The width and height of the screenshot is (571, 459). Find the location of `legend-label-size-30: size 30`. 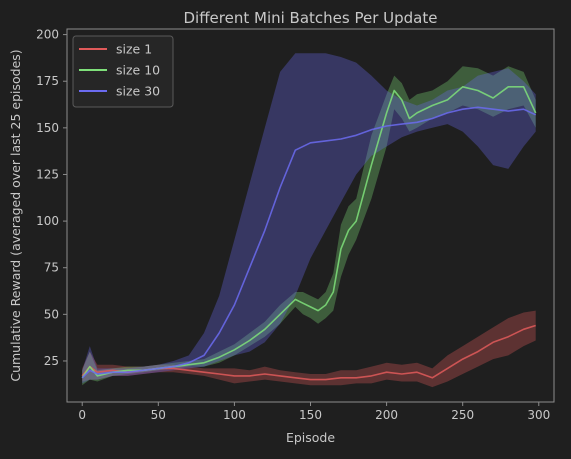

legend-label-size-30: size 30 is located at coordinates (138, 91).